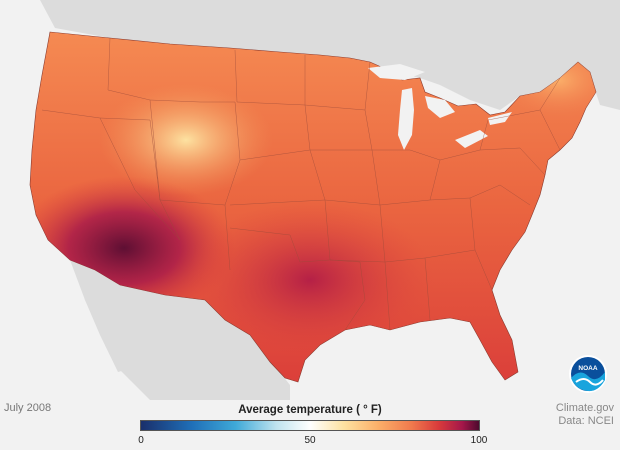 The width and height of the screenshot is (620, 450). What do you see at coordinates (310, 440) in the screenshot?
I see `legend-mid-label: 50` at bounding box center [310, 440].